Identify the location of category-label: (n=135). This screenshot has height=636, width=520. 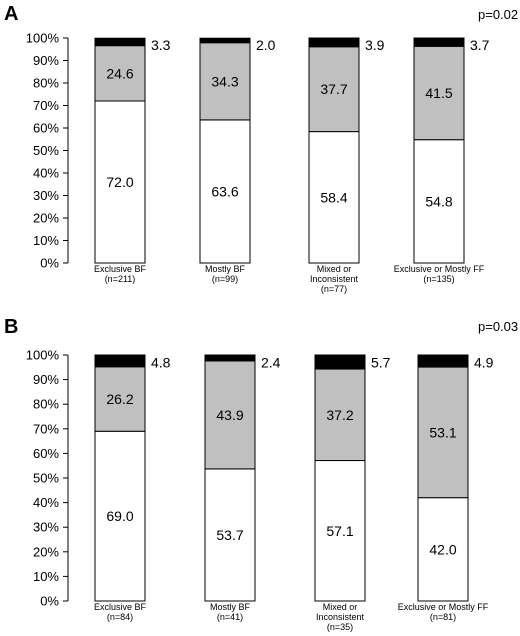
(438, 279).